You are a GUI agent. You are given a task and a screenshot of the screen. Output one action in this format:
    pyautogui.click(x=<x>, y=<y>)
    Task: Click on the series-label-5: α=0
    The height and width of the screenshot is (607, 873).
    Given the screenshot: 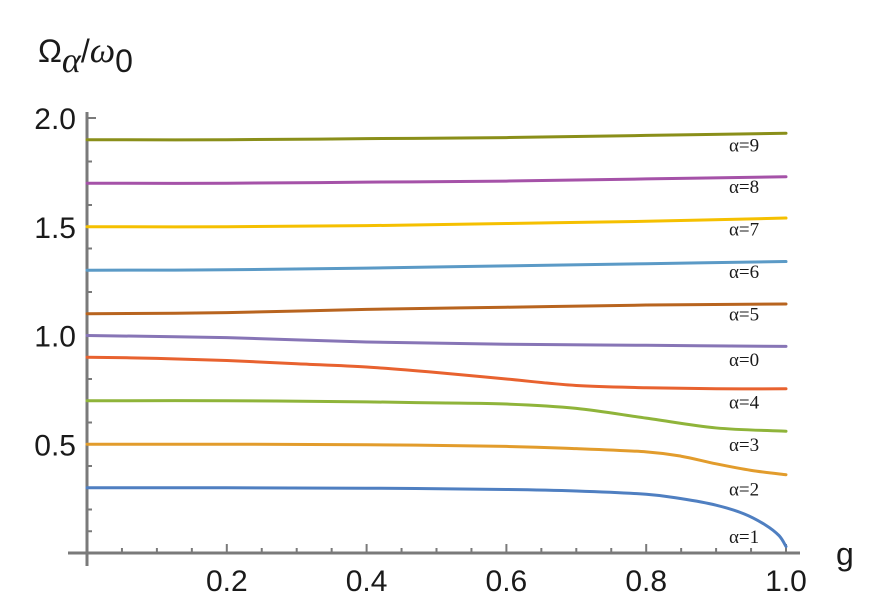 What is the action you would take?
    pyautogui.click(x=744, y=360)
    